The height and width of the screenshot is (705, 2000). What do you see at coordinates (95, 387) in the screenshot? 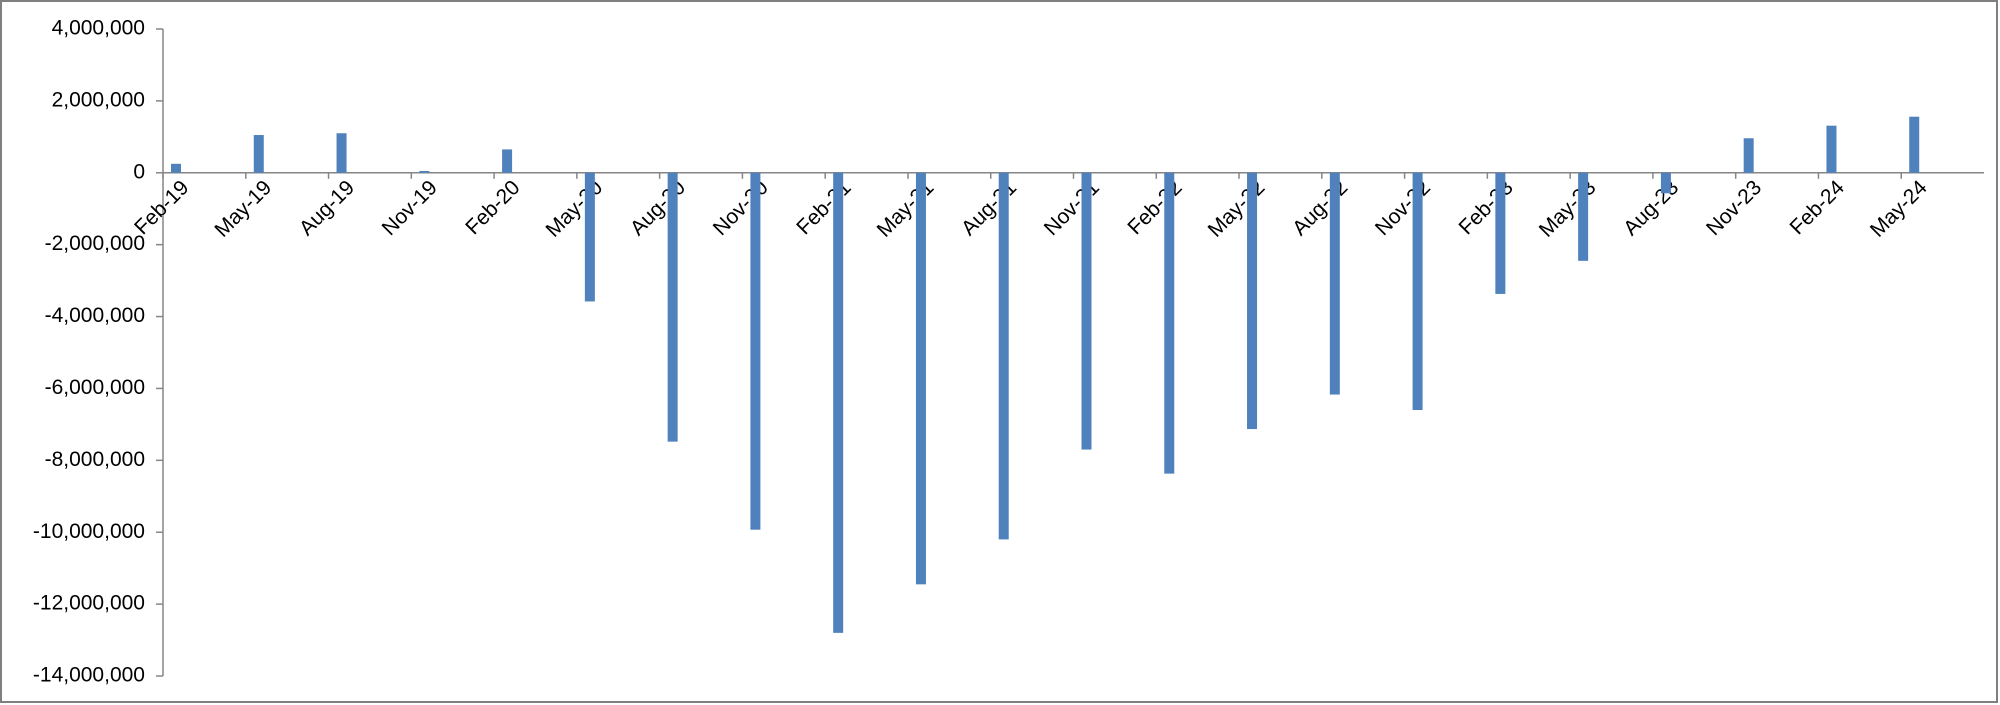
I see `y-tick-label: -6,000,000` at bounding box center [95, 387].